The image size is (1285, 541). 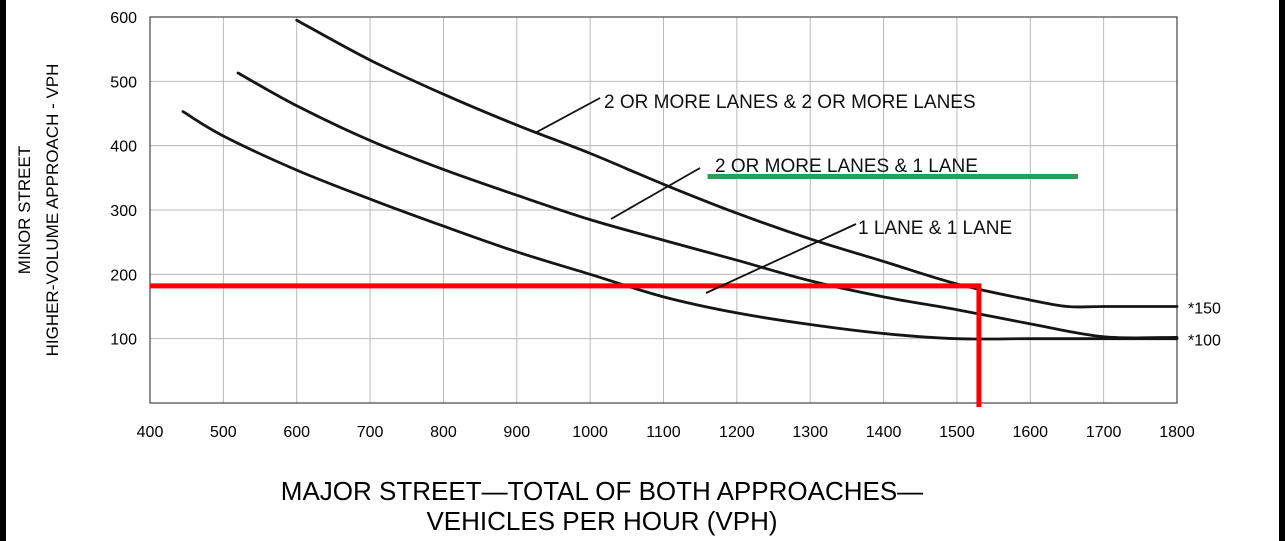 What do you see at coordinates (123, 211) in the screenshot?
I see `y-tick-label-300: 300` at bounding box center [123, 211].